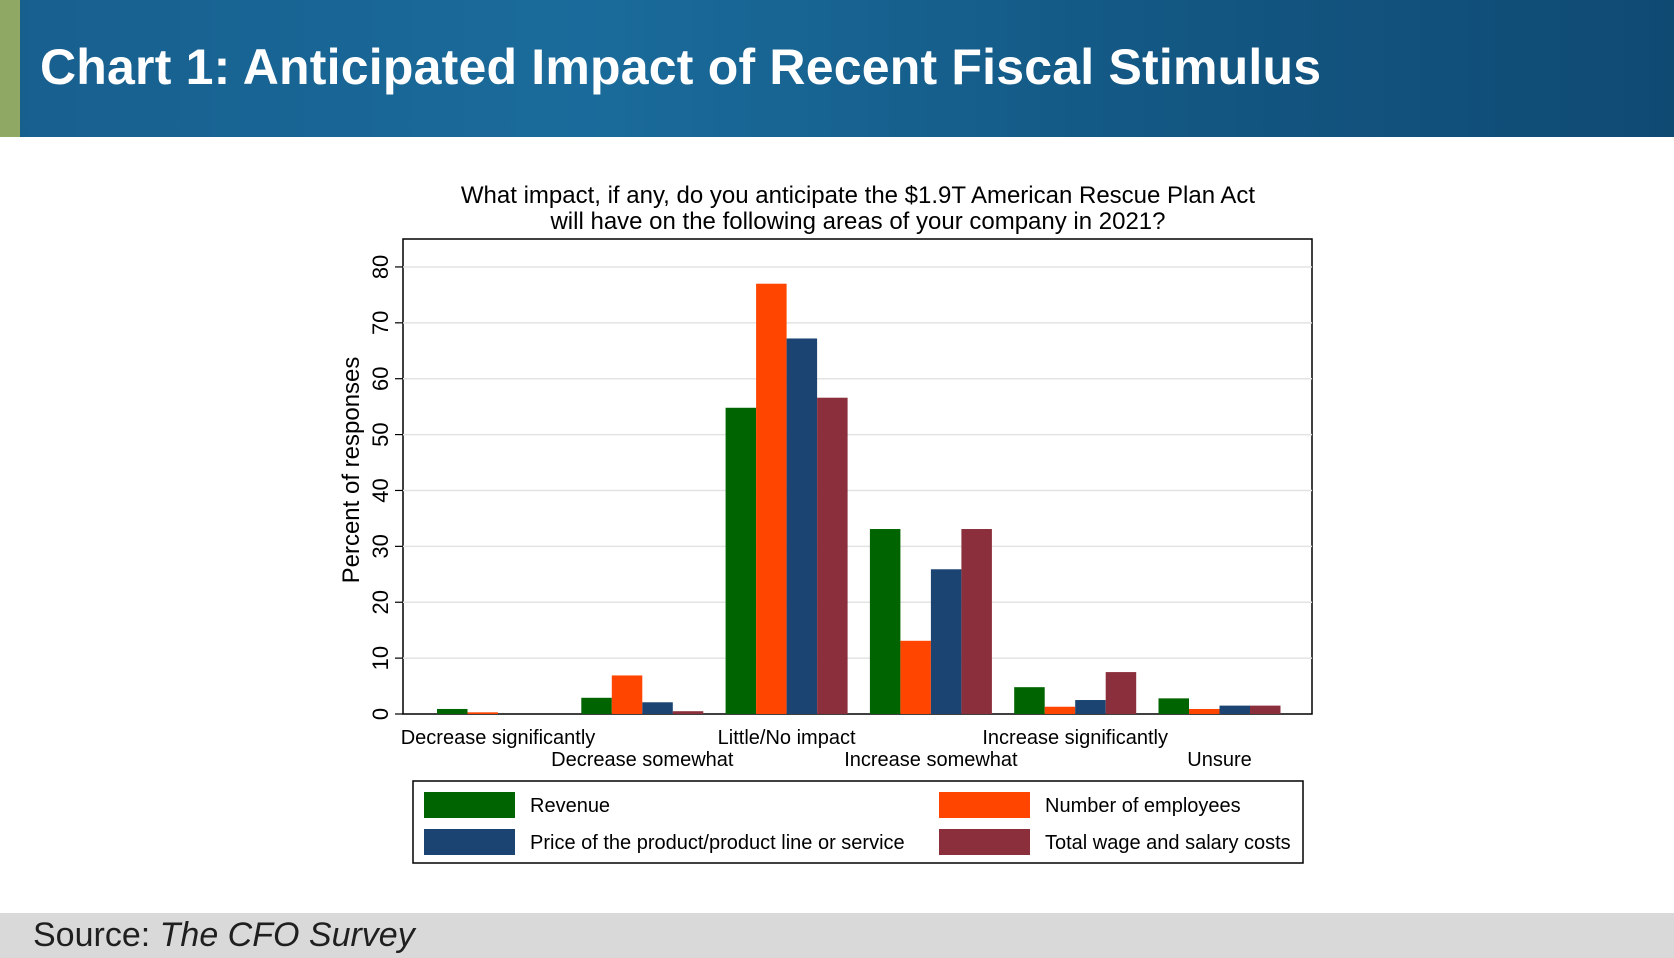 This screenshot has width=1674, height=958. What do you see at coordinates (642, 760) in the screenshot?
I see `x-tick-label: Decrease somewhat` at bounding box center [642, 760].